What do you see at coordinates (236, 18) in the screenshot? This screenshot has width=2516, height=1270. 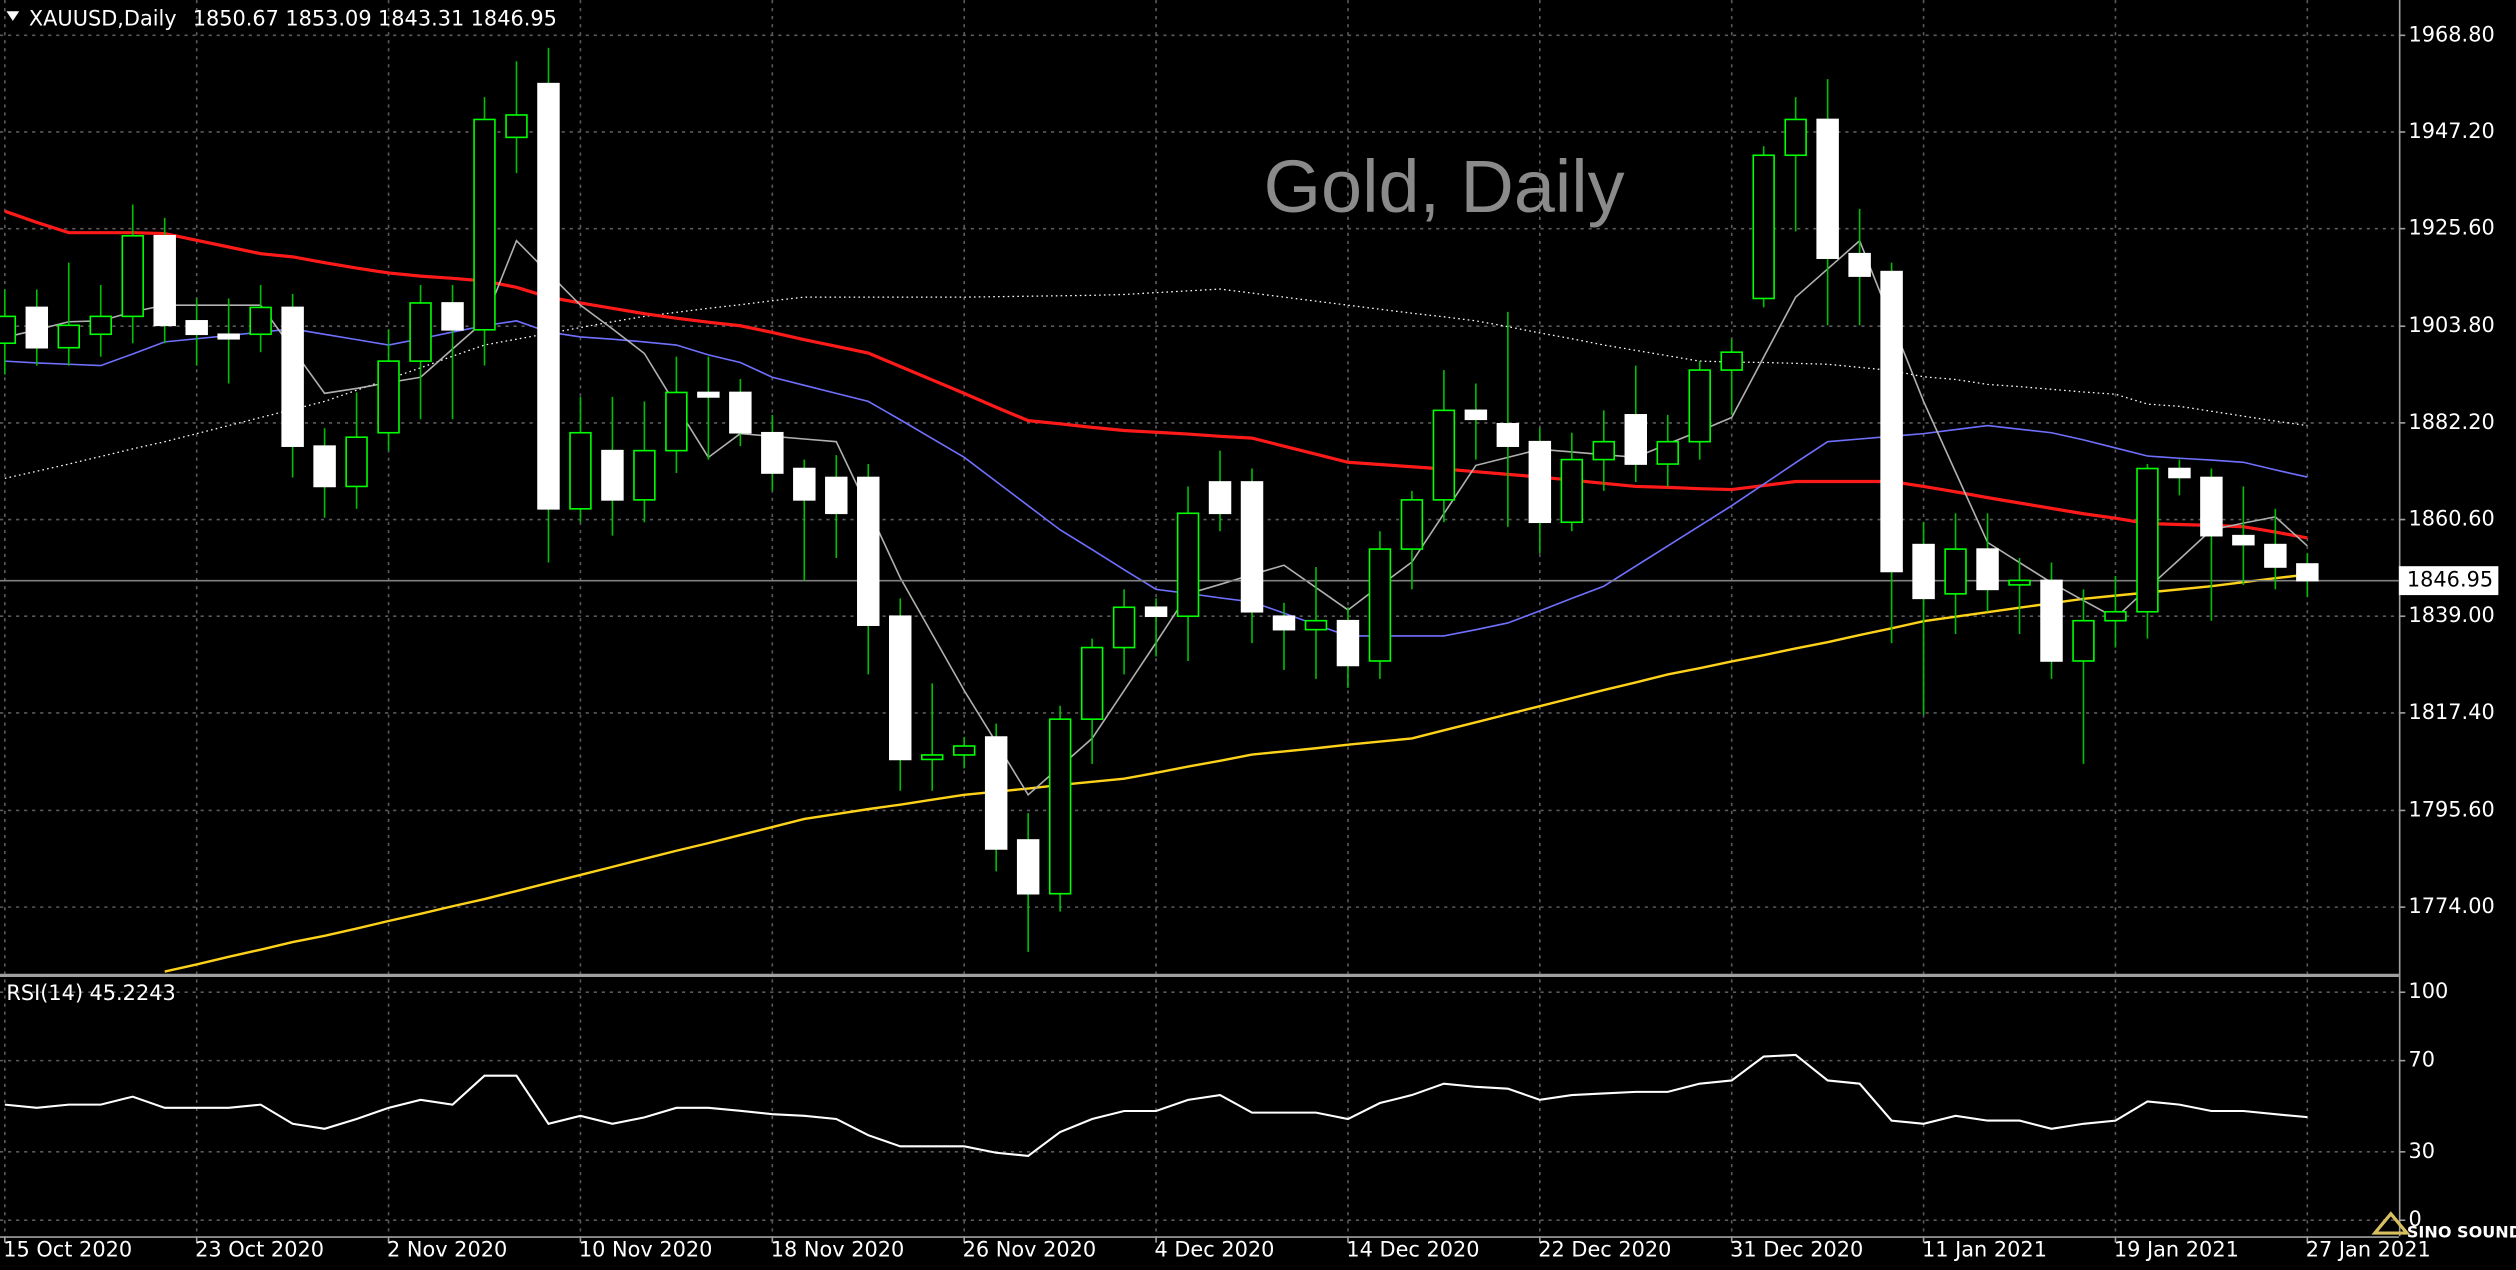 I see `header-open: 1850.67` at bounding box center [236, 18].